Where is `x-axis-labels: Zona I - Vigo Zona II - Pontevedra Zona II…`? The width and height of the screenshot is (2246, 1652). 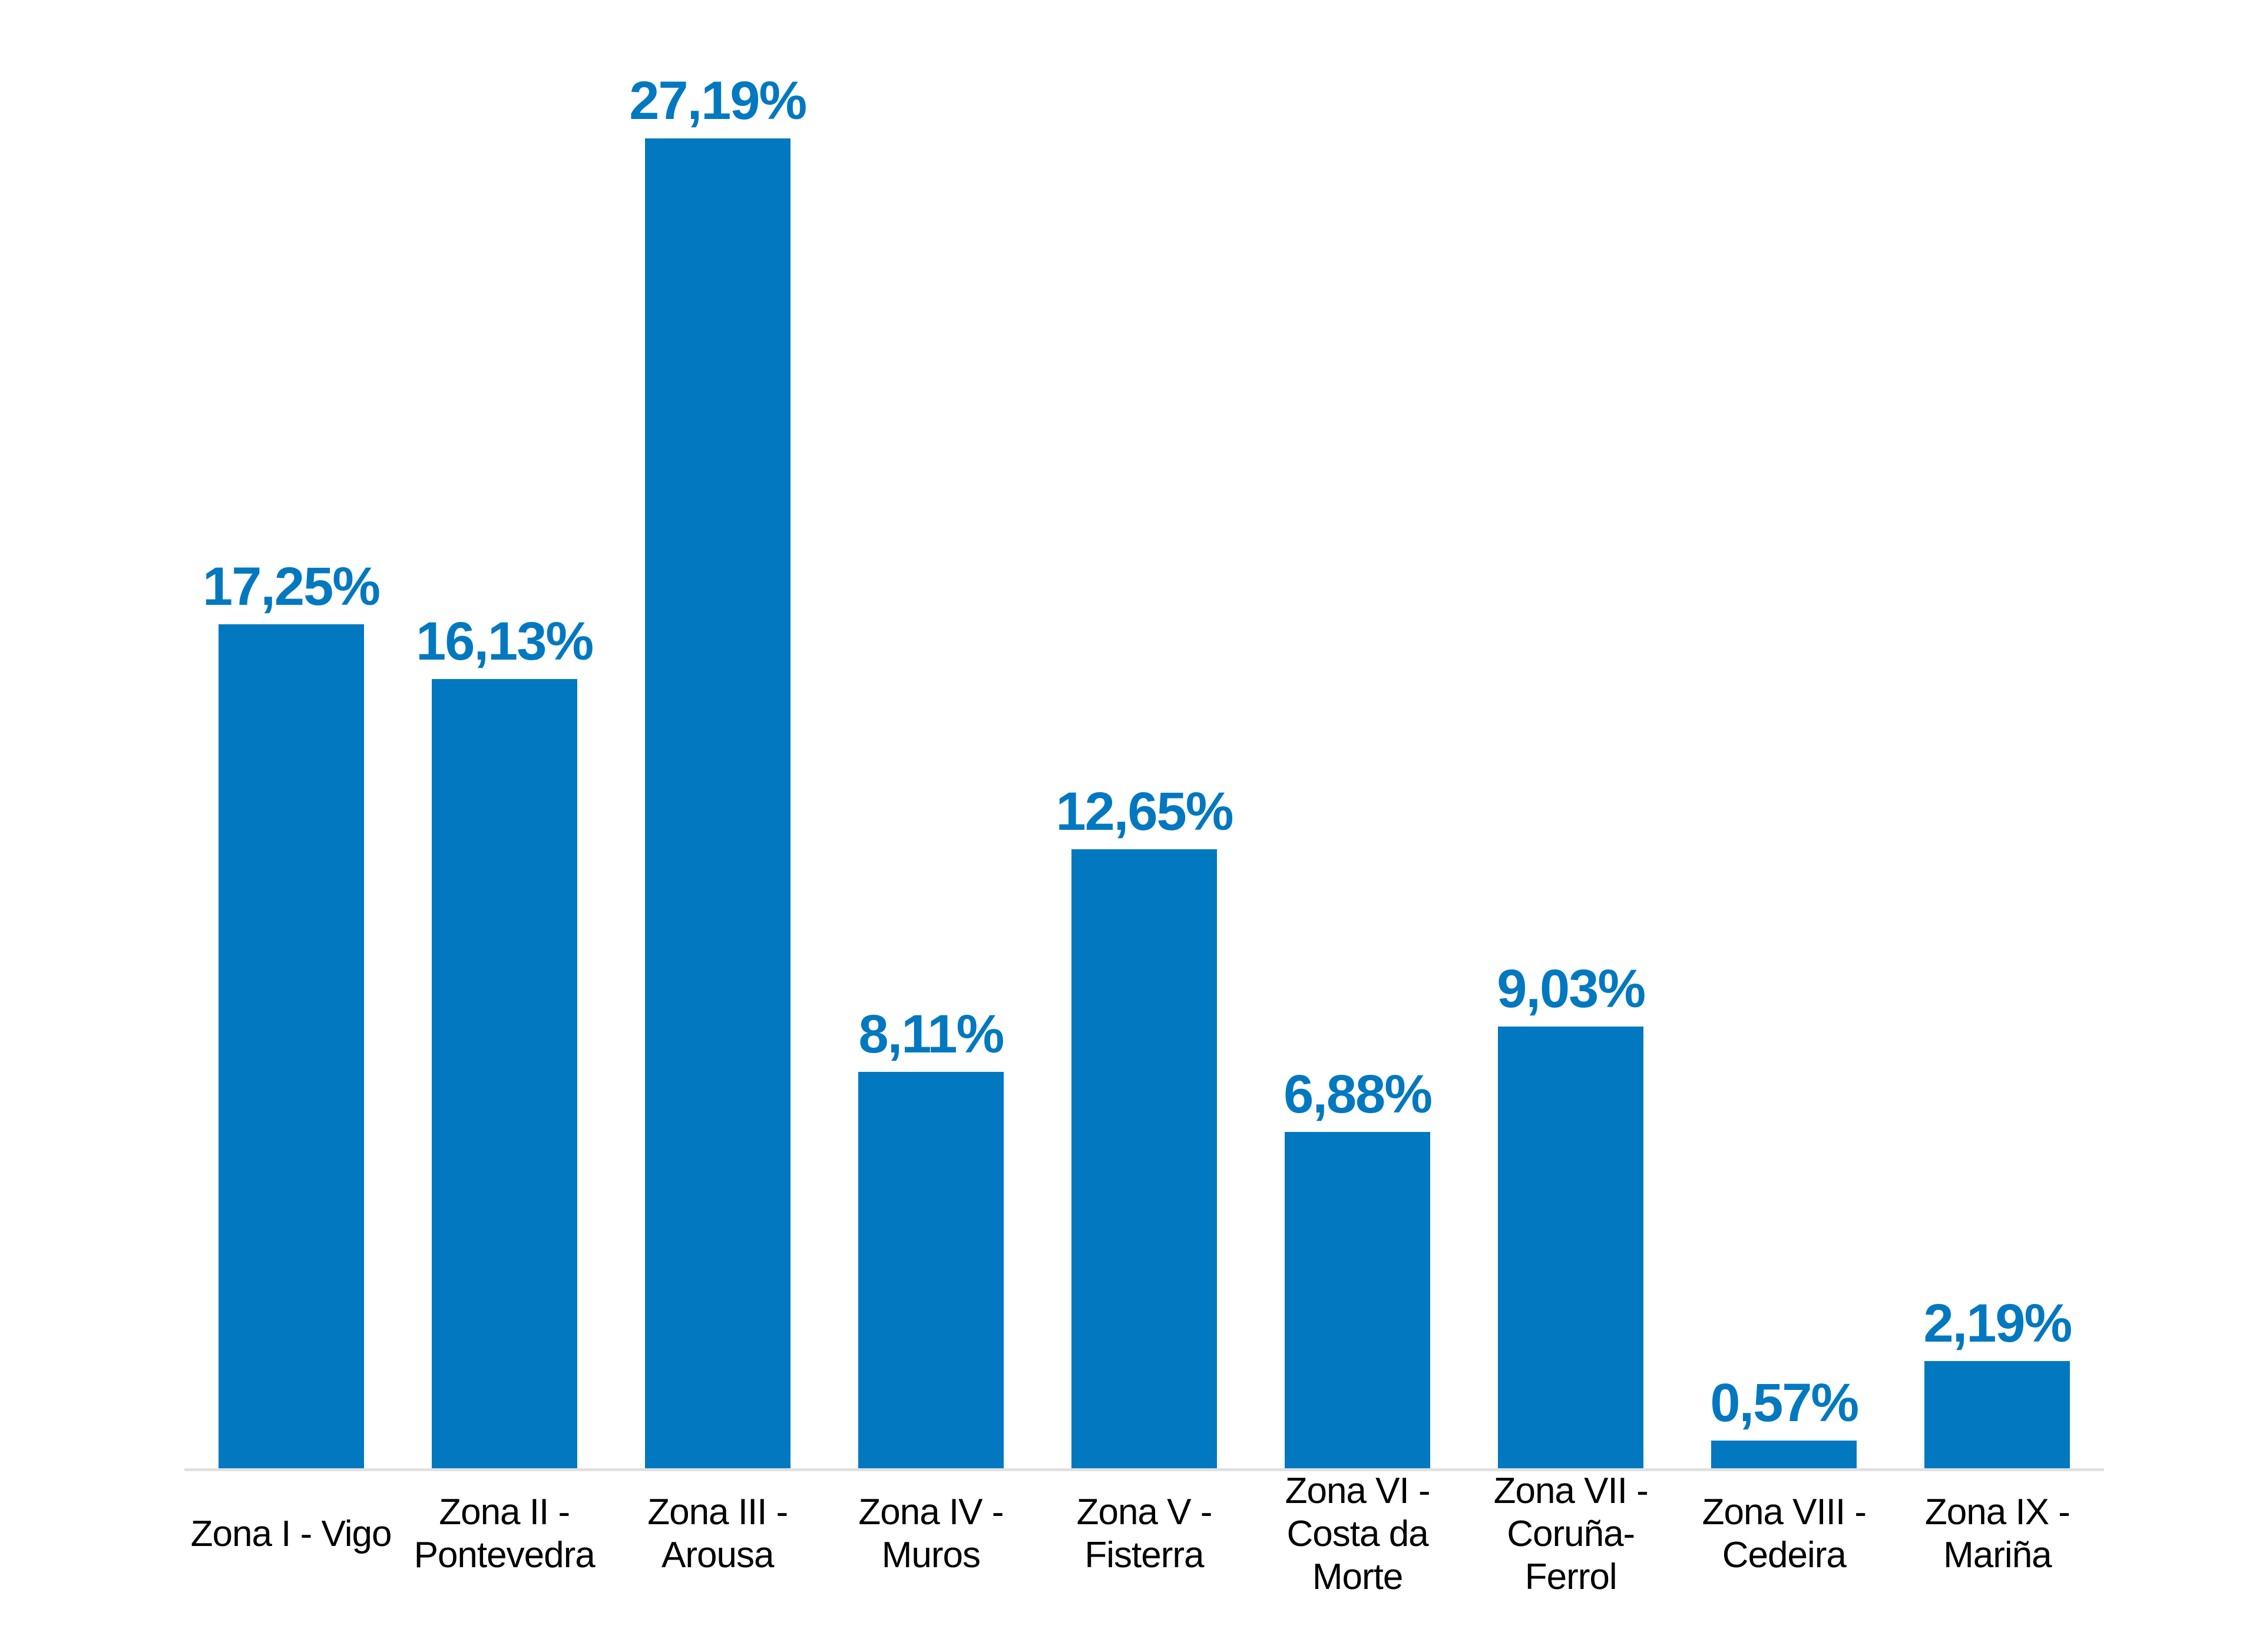 x-axis-labels: Zona I - Vigo Zona II - Pontevedra Zona II… is located at coordinates (1144, 1560).